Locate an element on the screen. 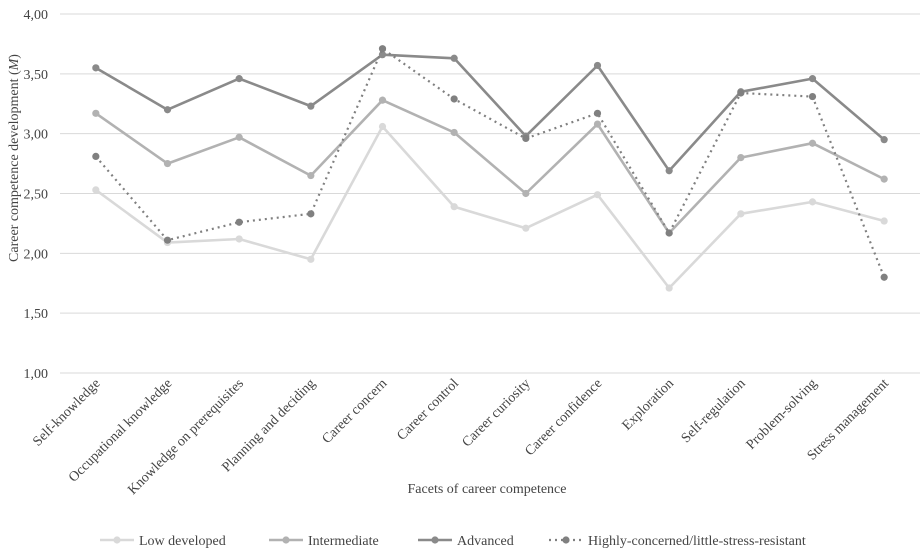 The height and width of the screenshot is (551, 920). x-tick-label: Problem-solving is located at coordinates (782, 414).